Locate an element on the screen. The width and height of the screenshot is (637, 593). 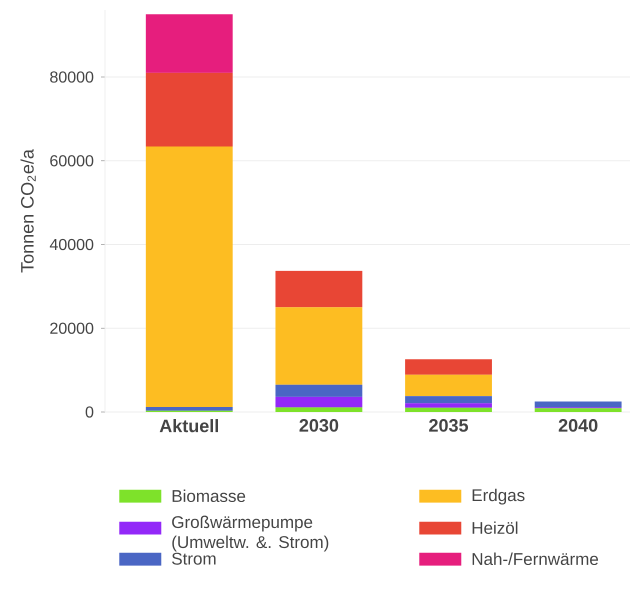
y-tick-label: 80000 is located at coordinates (72, 77).